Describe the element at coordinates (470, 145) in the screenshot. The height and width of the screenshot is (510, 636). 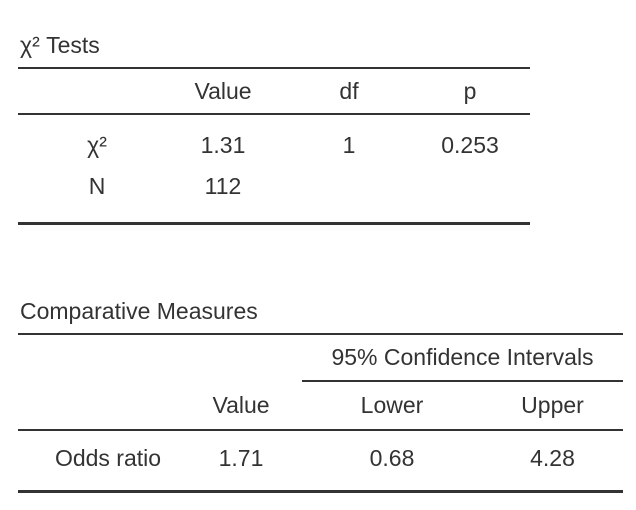
I see `cell-p: 0.253` at that location.